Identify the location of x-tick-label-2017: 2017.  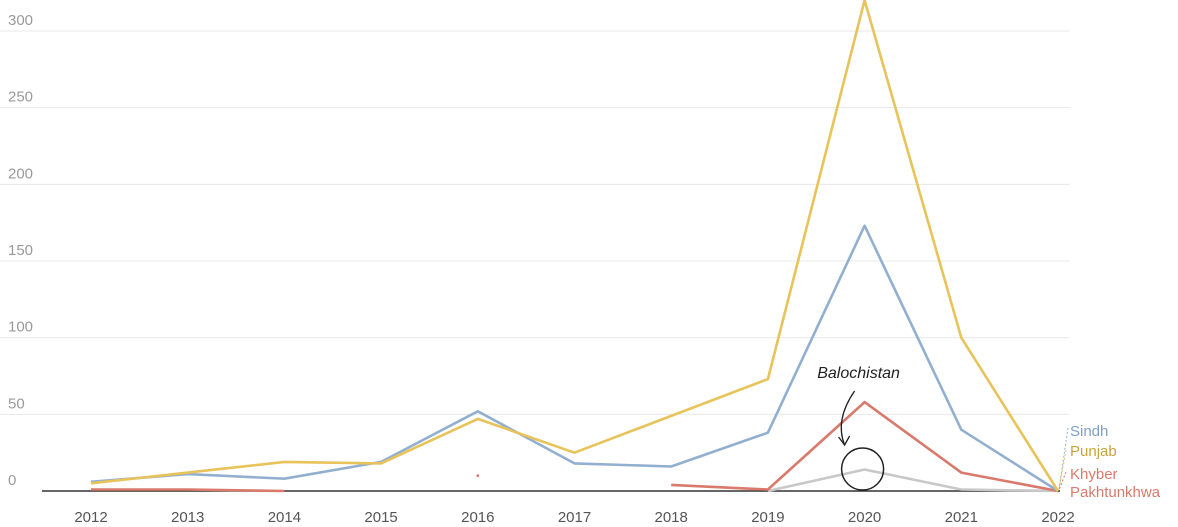
(574, 517).